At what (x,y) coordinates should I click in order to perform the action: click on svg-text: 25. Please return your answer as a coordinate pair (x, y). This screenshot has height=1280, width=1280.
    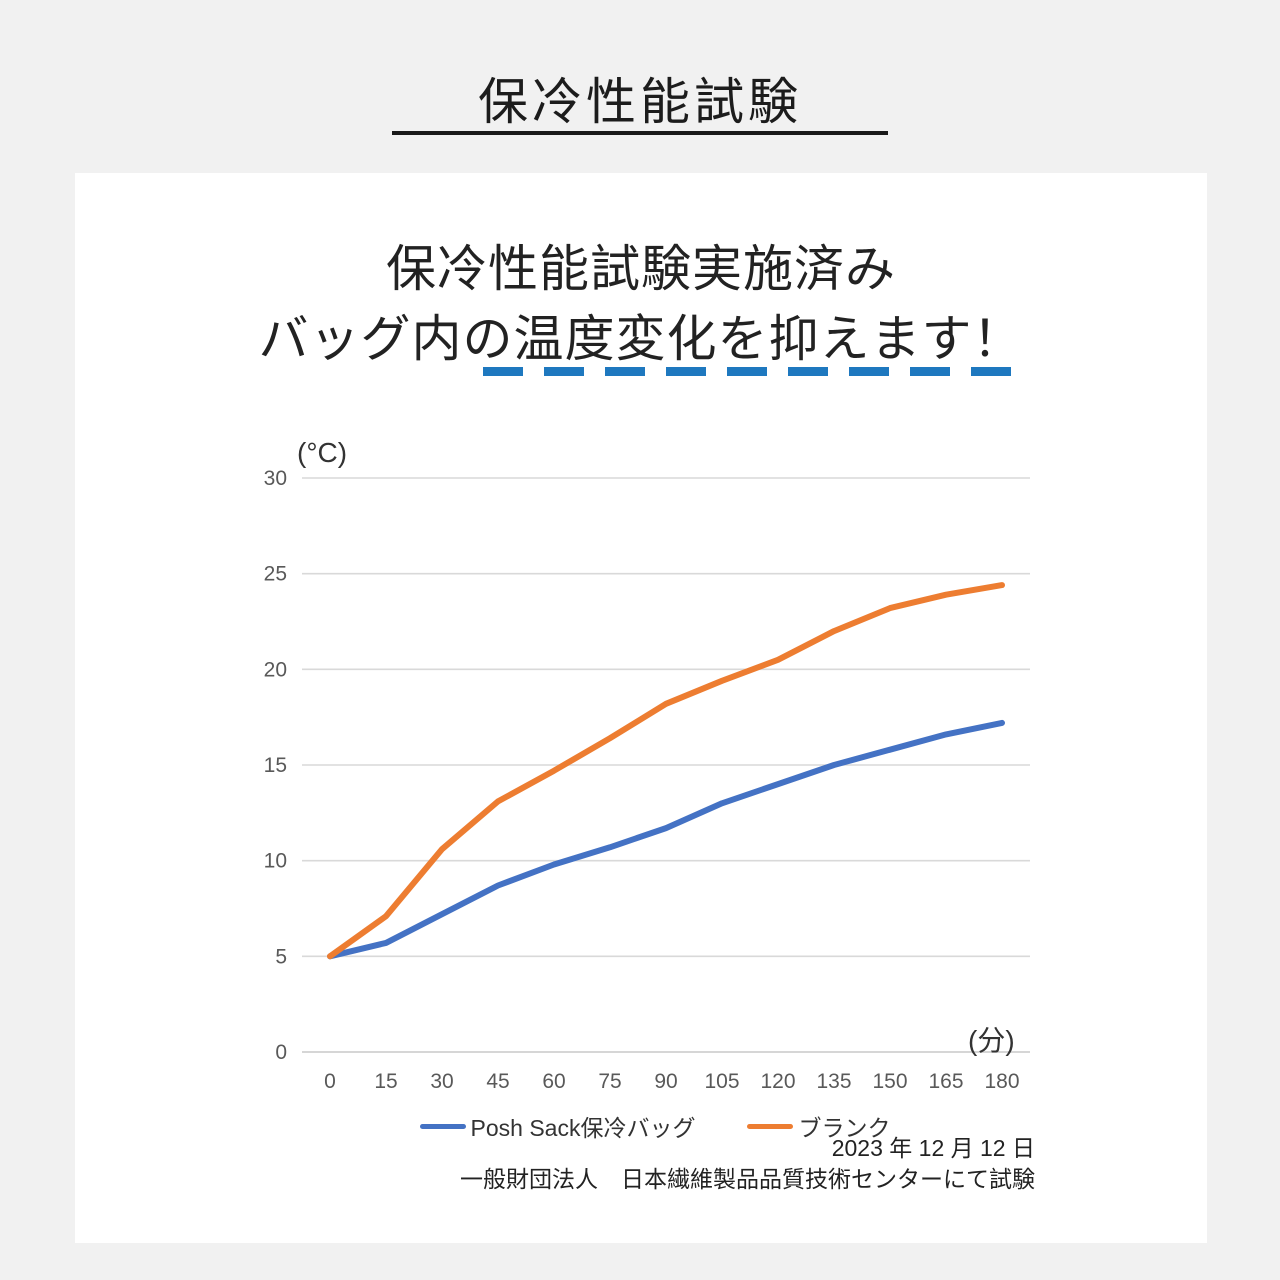
    Looking at the image, I should click on (275, 574).